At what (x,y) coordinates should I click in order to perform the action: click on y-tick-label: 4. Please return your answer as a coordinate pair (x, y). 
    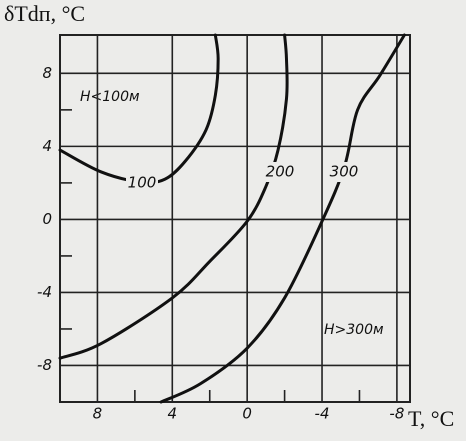
    Looking at the image, I should click on (47, 146).